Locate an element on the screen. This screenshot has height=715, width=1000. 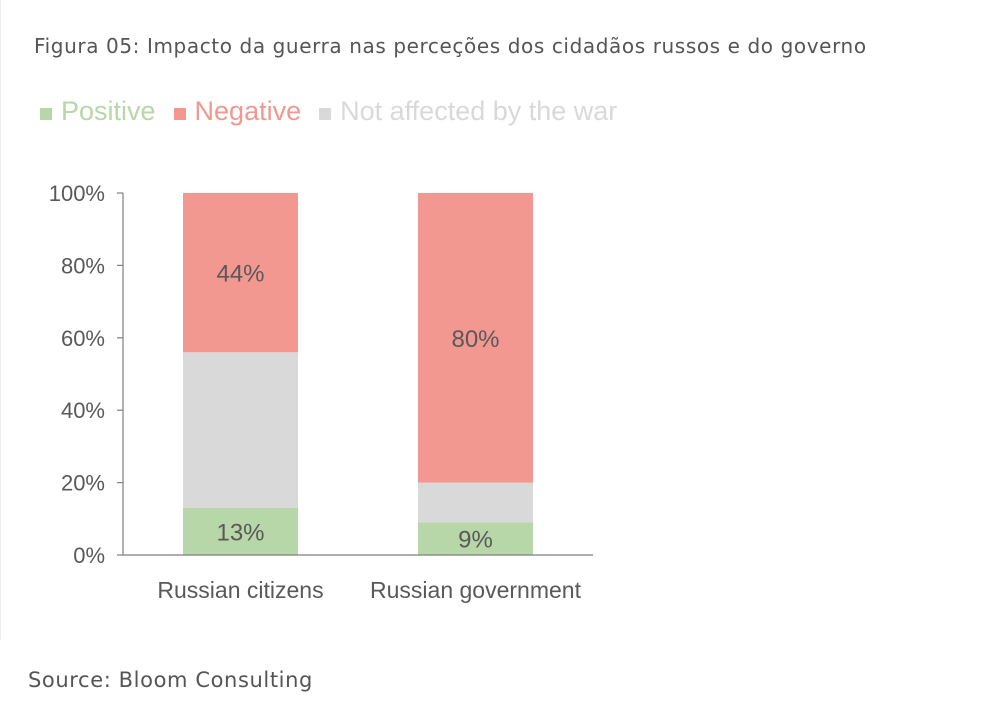
data-label-negative-1: 44% is located at coordinates (240, 274).